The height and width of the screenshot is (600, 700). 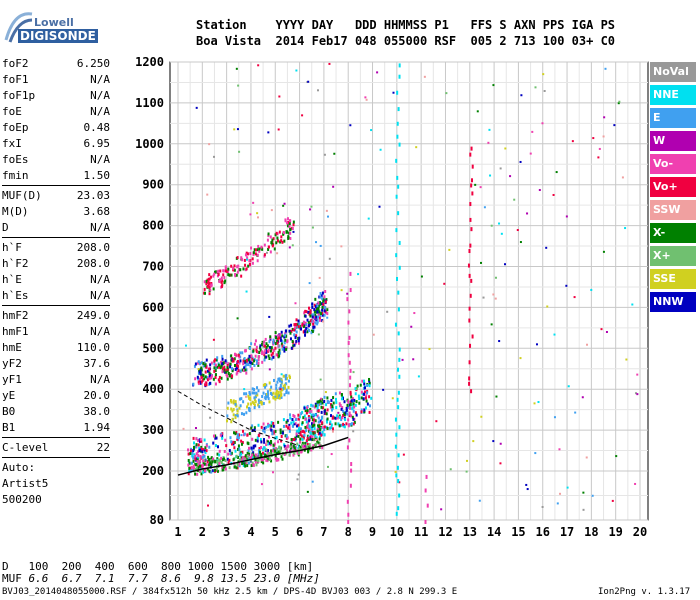 I want to click on param-value: 37.6, so click(x=97, y=363).